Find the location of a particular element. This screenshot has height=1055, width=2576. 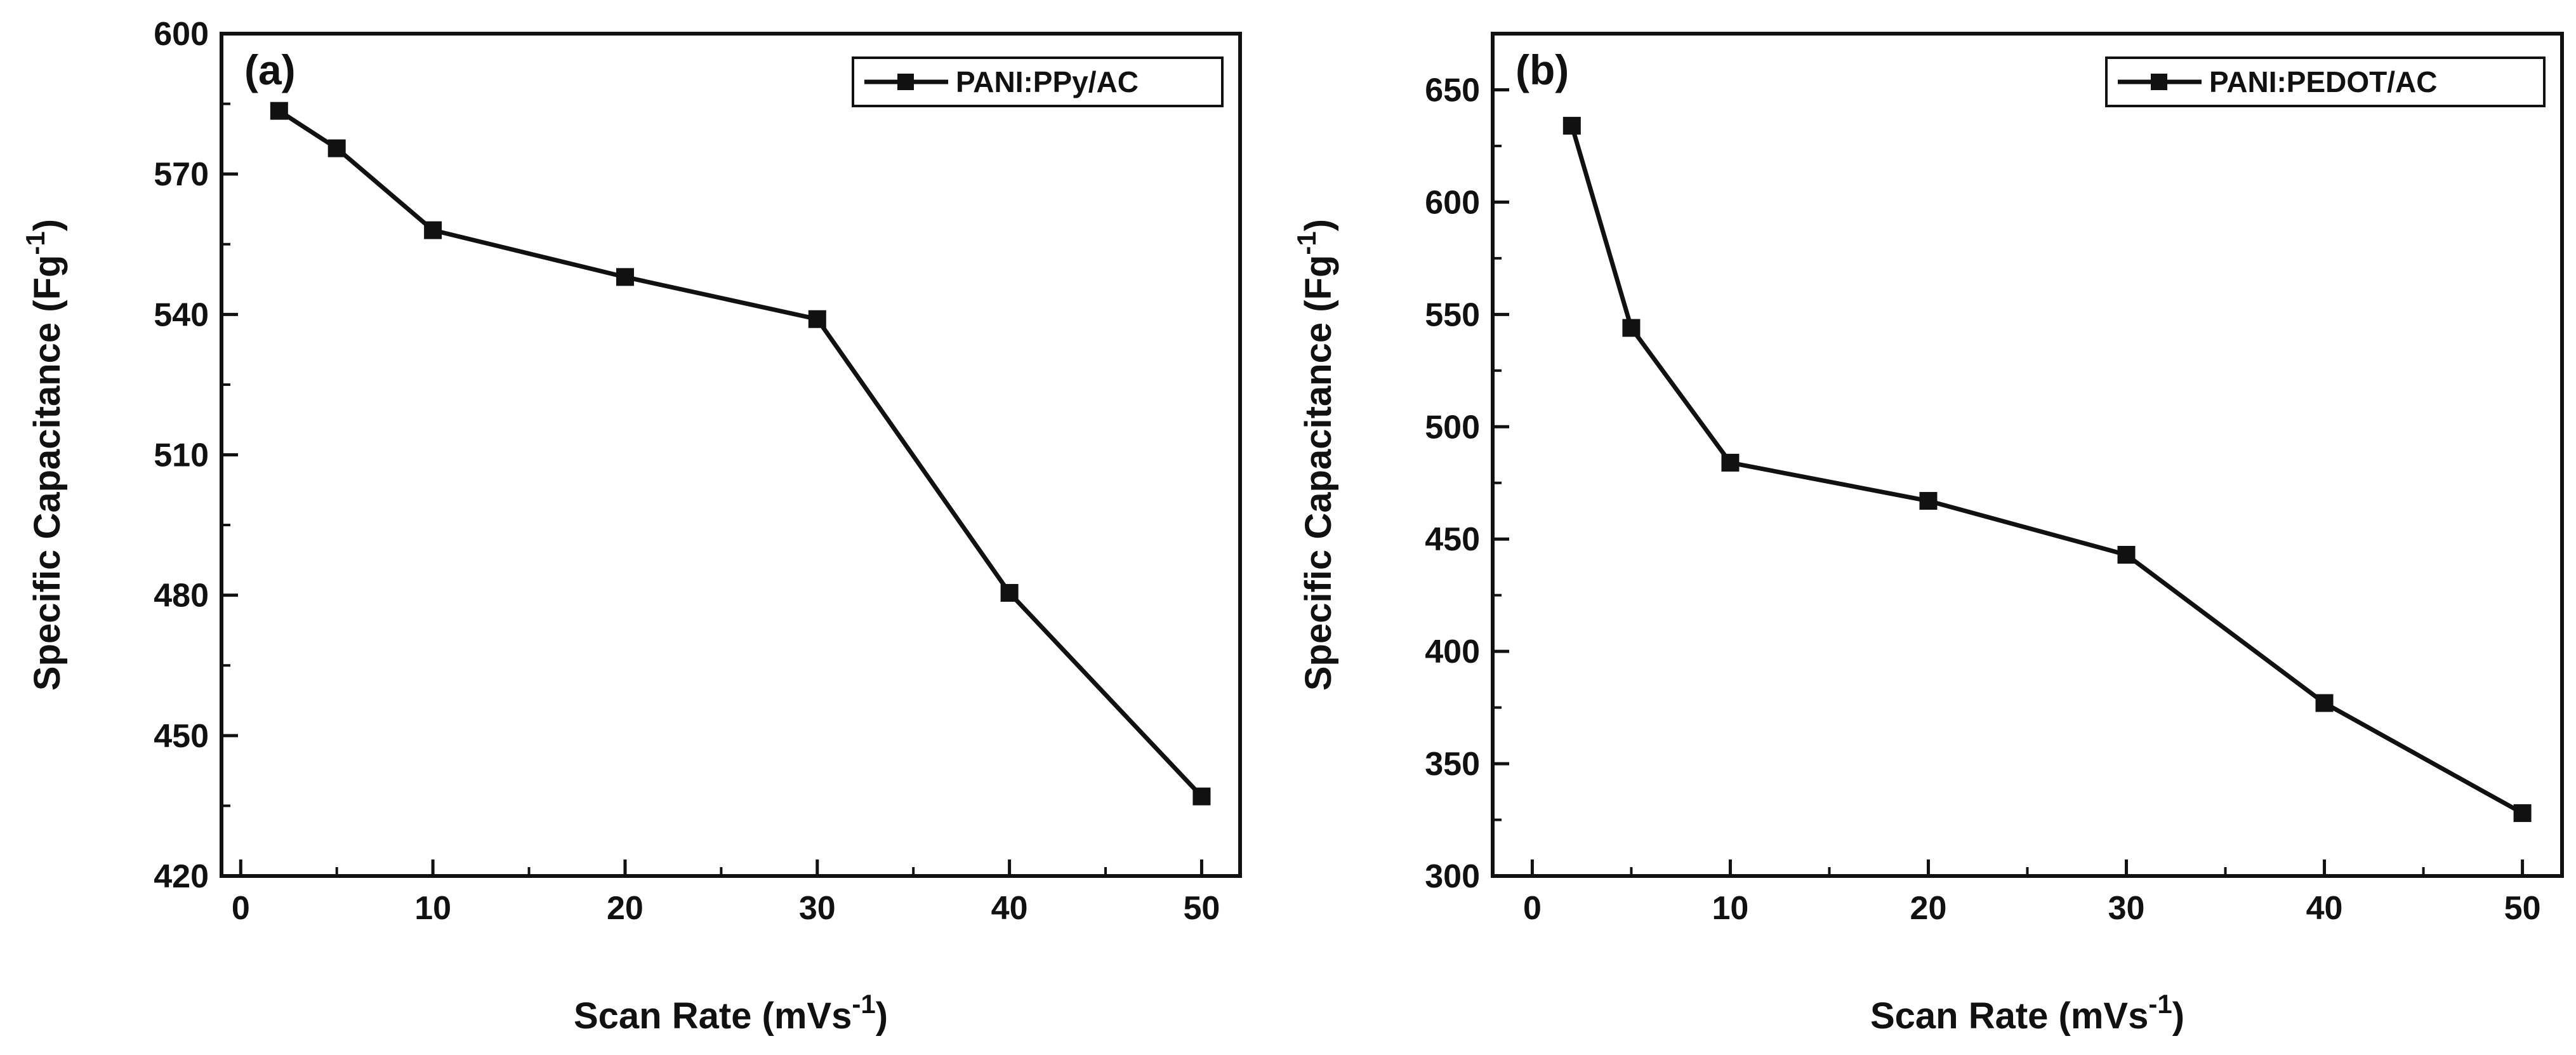

panel-label: (a) is located at coordinates (270, 69).